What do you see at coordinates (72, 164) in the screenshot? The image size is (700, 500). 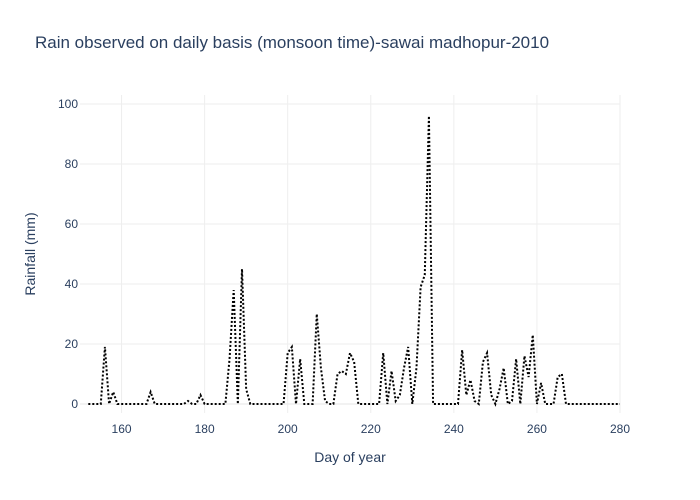 I see `y-tick-label: 80` at bounding box center [72, 164].